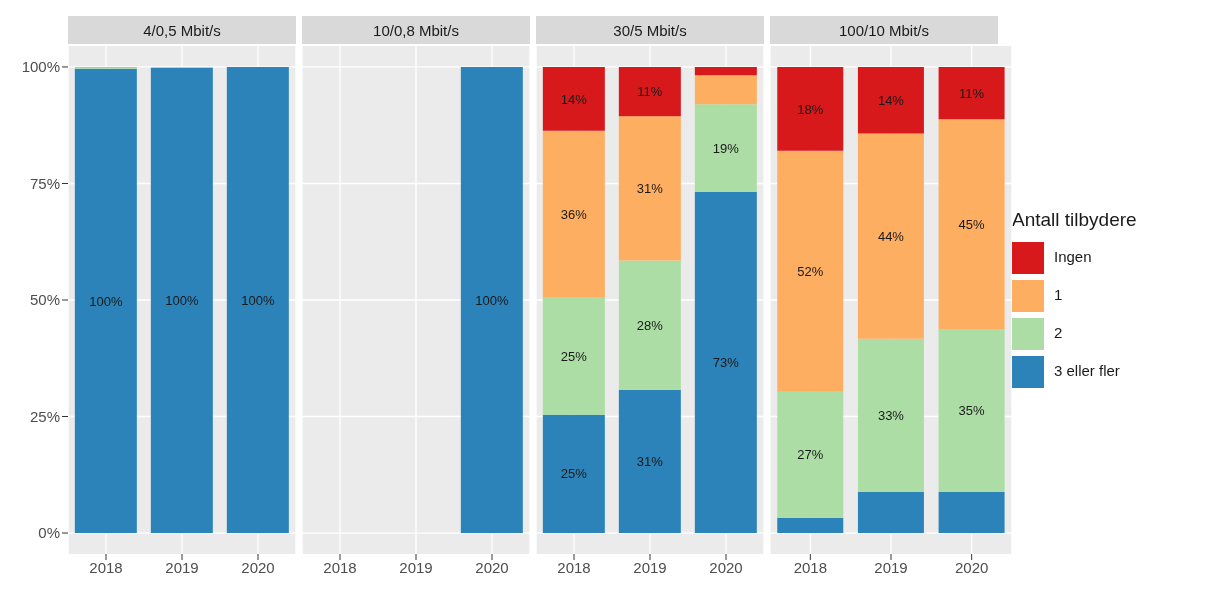 The image size is (1230, 614). I want to click on data-label: 45%, so click(972, 224).